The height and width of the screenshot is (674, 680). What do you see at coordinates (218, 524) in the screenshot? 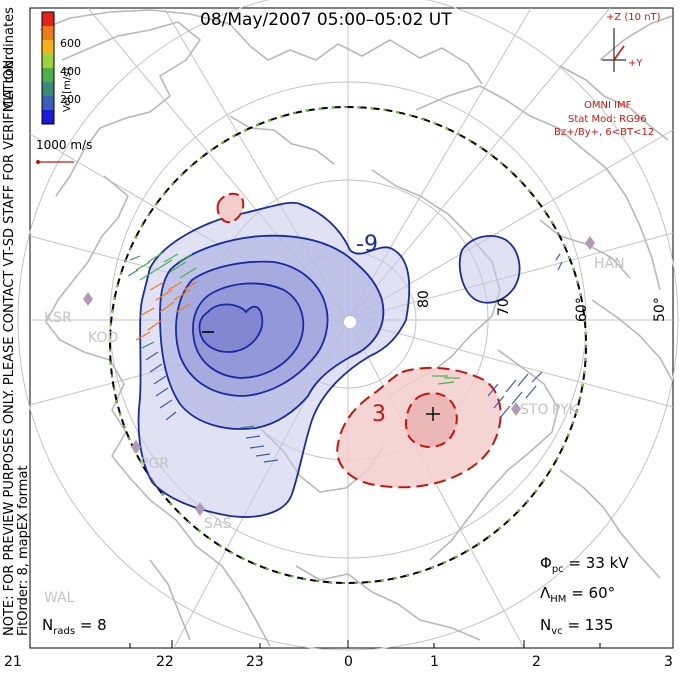
I see `station-sas: SAS` at bounding box center [218, 524].